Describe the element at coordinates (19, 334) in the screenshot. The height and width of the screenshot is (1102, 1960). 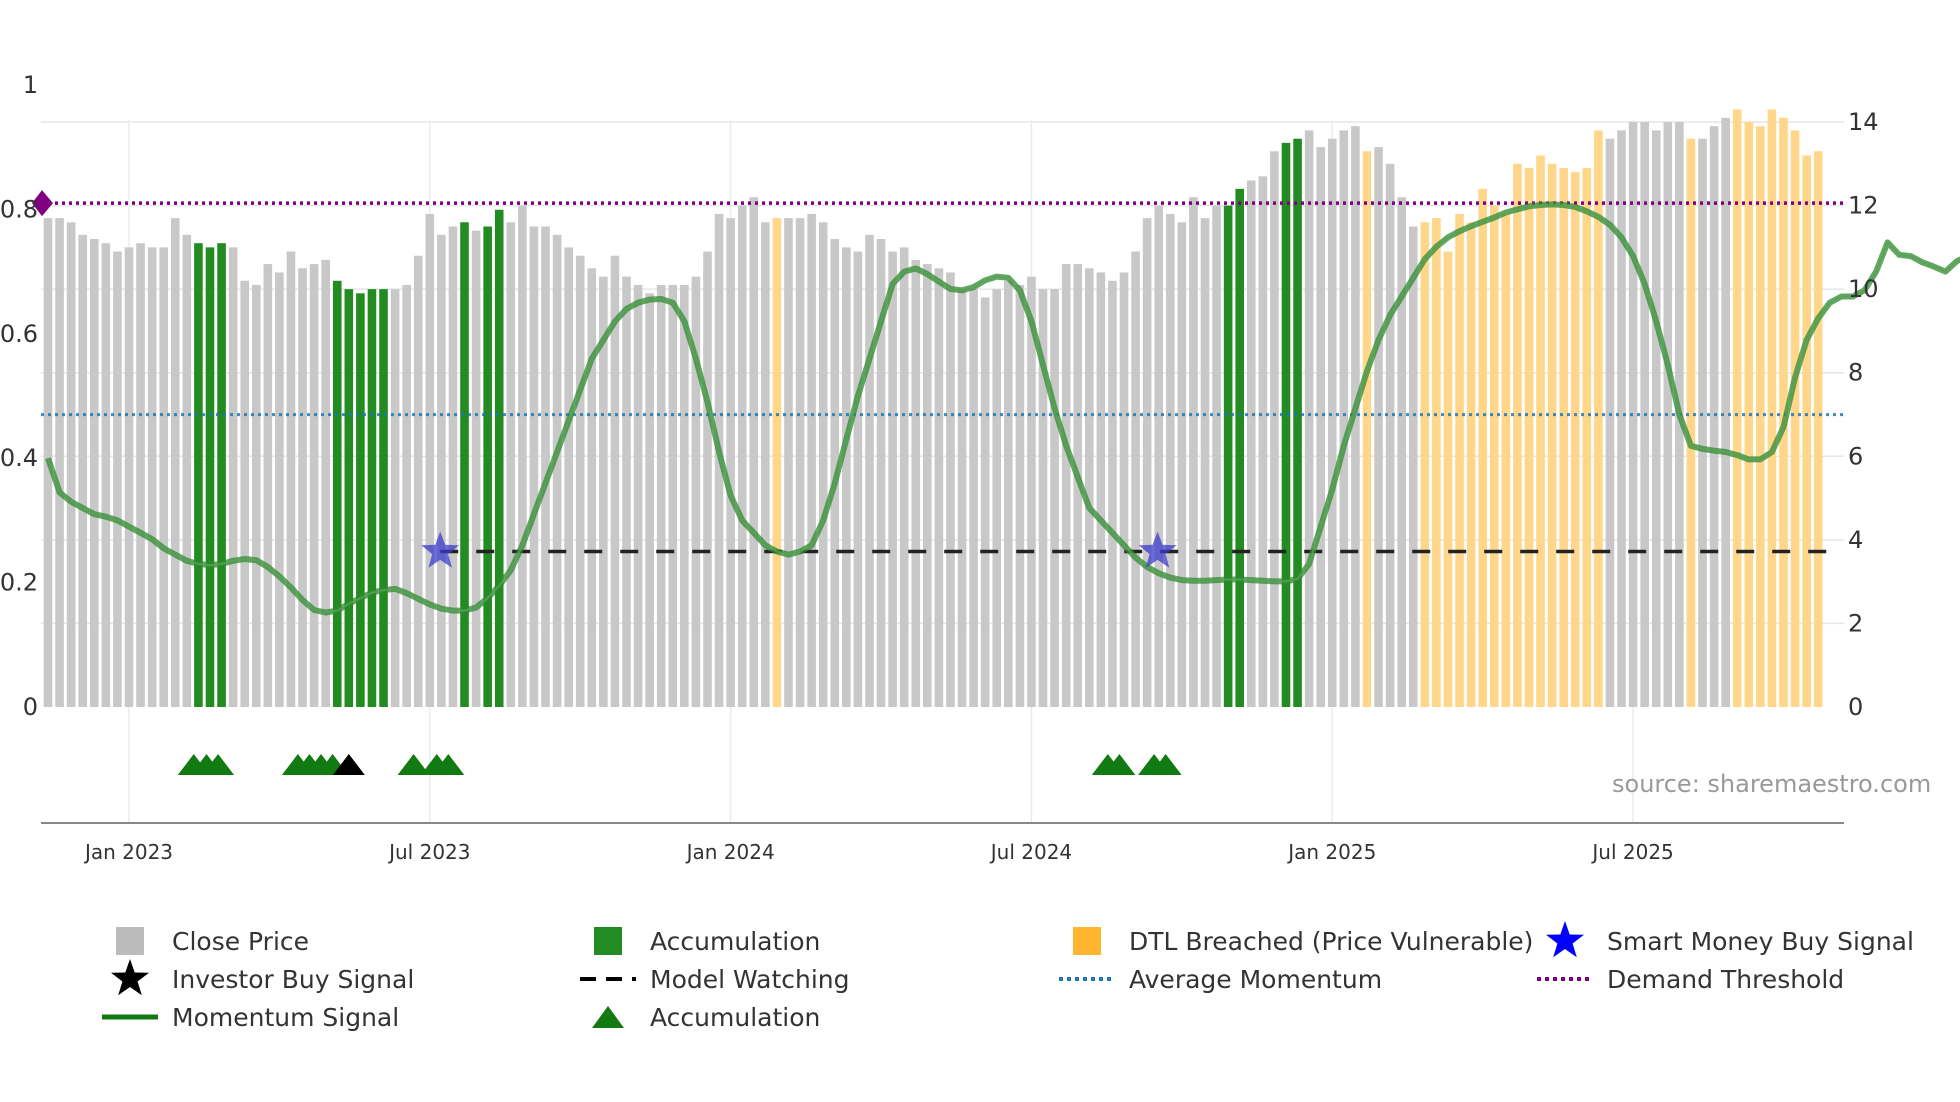
I see `left-axis-tick: 0.6` at that location.